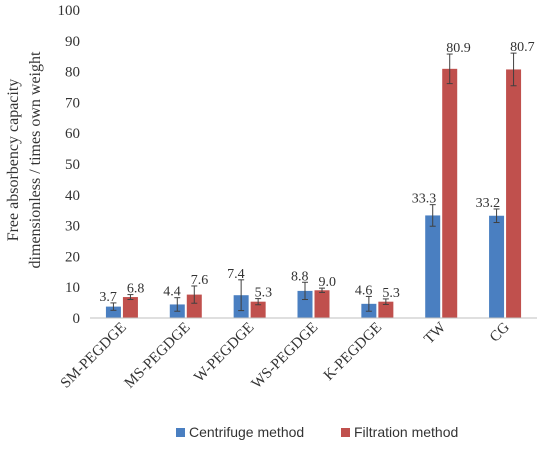  What do you see at coordinates (285, 356) in the screenshot?
I see `category-label: WS-PEGDGE` at bounding box center [285, 356].